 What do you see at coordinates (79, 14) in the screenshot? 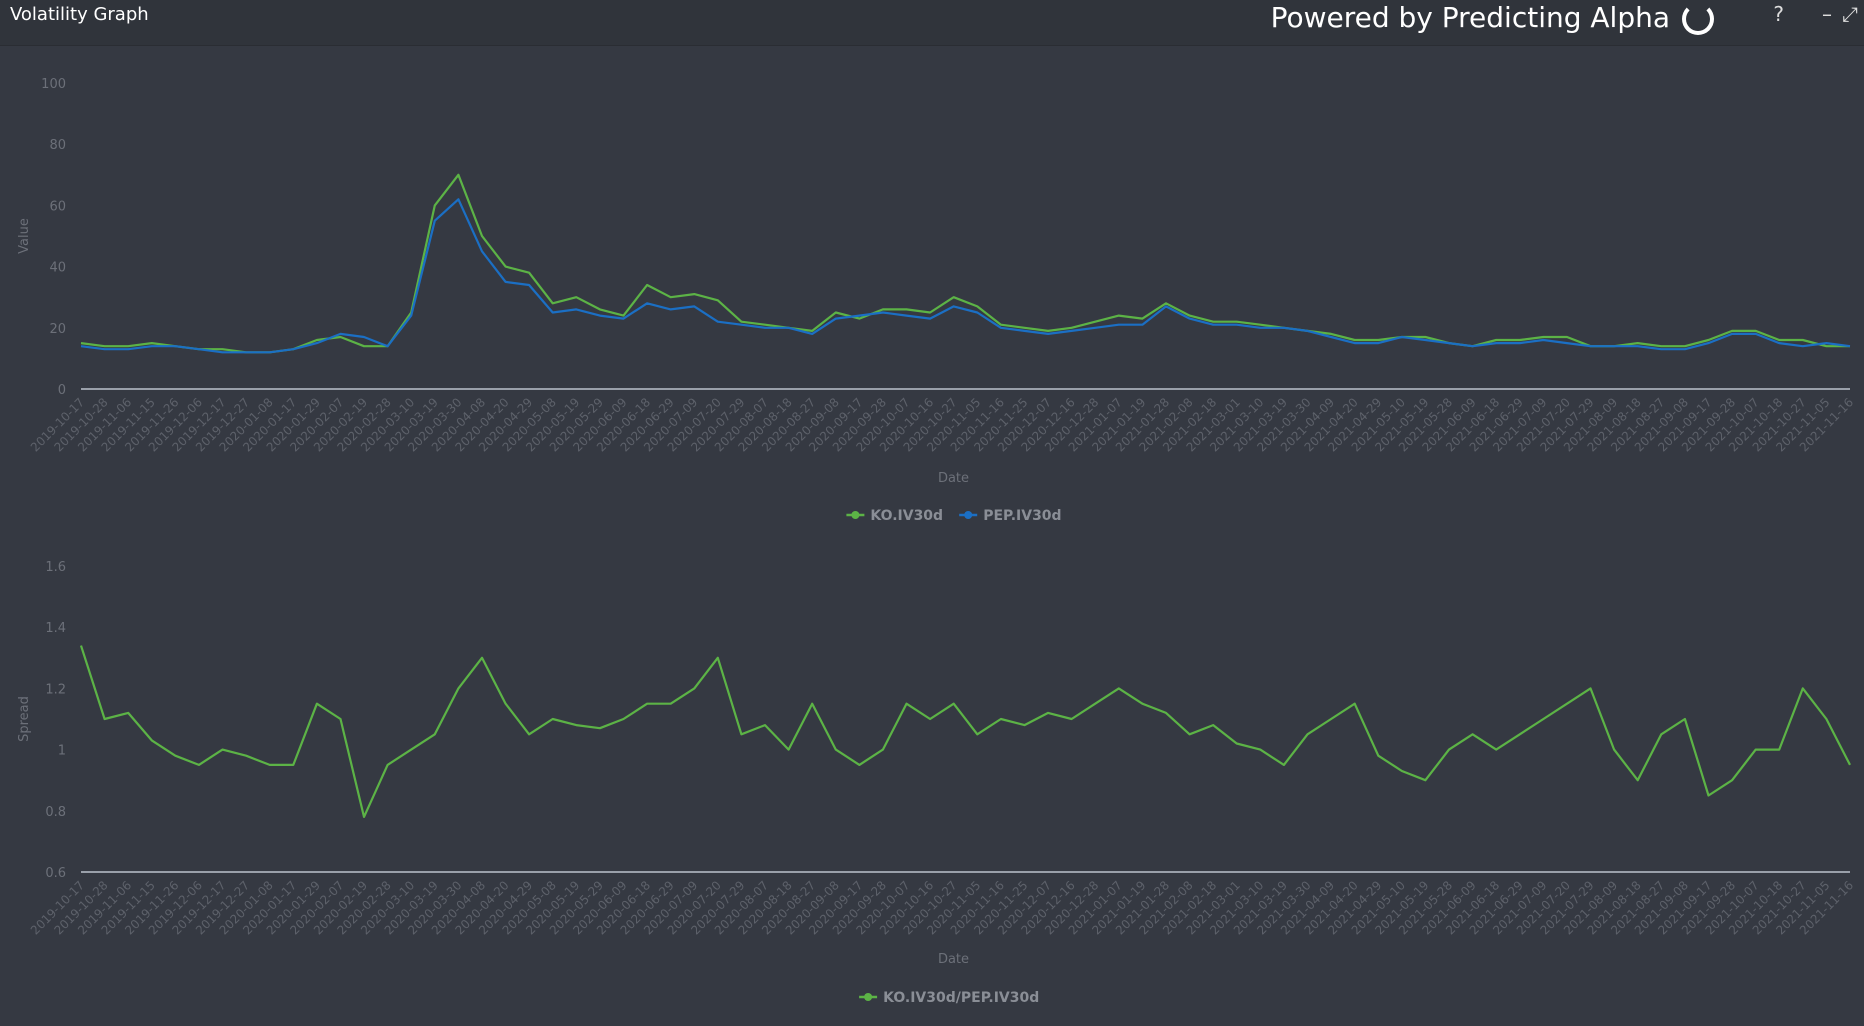
I see `window-title: Volatility Graph` at bounding box center [79, 14].